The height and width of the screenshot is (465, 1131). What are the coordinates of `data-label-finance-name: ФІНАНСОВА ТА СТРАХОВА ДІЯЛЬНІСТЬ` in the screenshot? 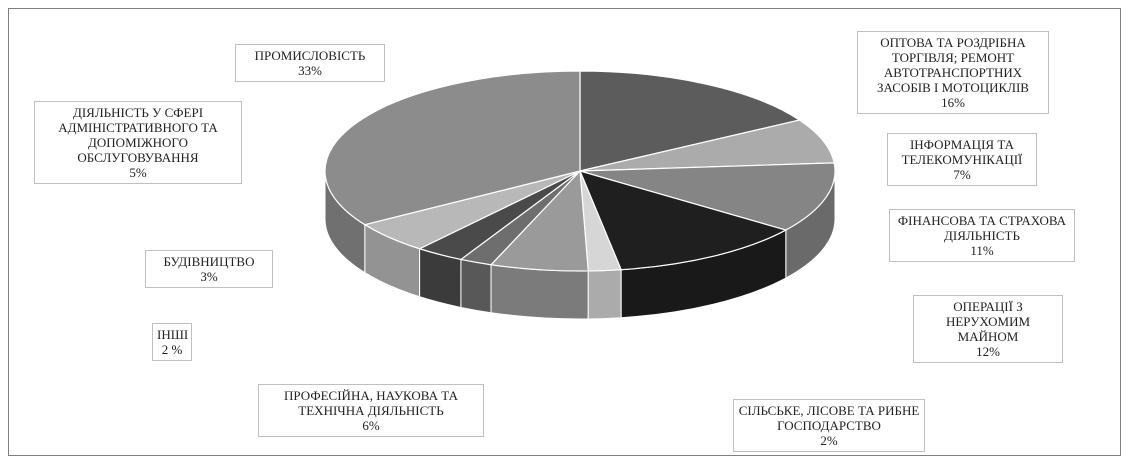 It's located at (982, 228).